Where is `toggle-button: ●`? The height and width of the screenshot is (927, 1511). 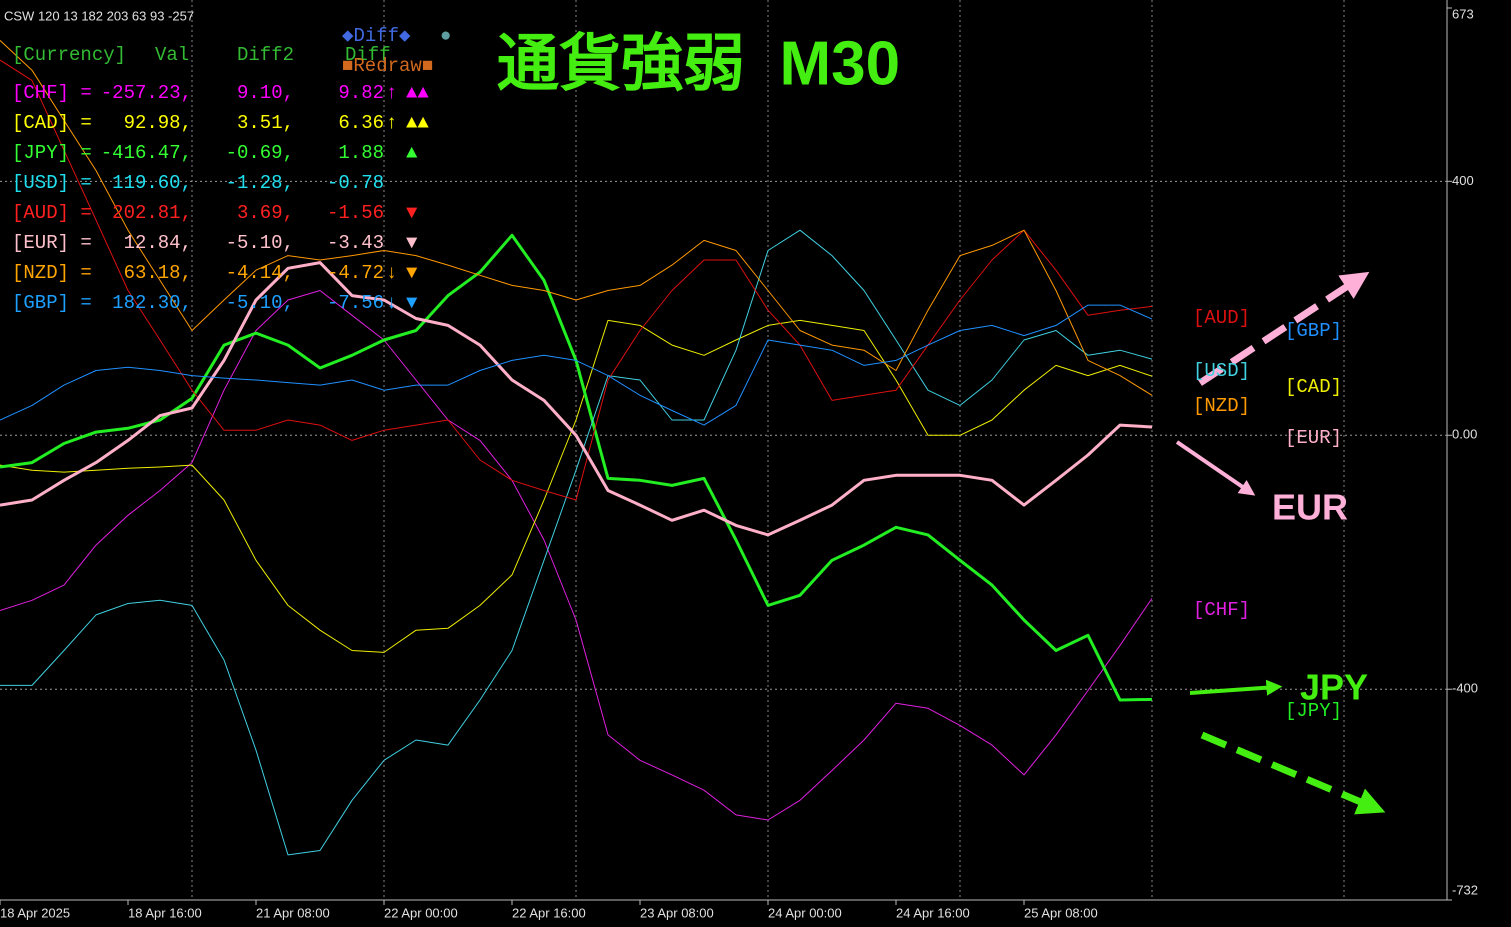 toggle-button: ● is located at coordinates (445, 36).